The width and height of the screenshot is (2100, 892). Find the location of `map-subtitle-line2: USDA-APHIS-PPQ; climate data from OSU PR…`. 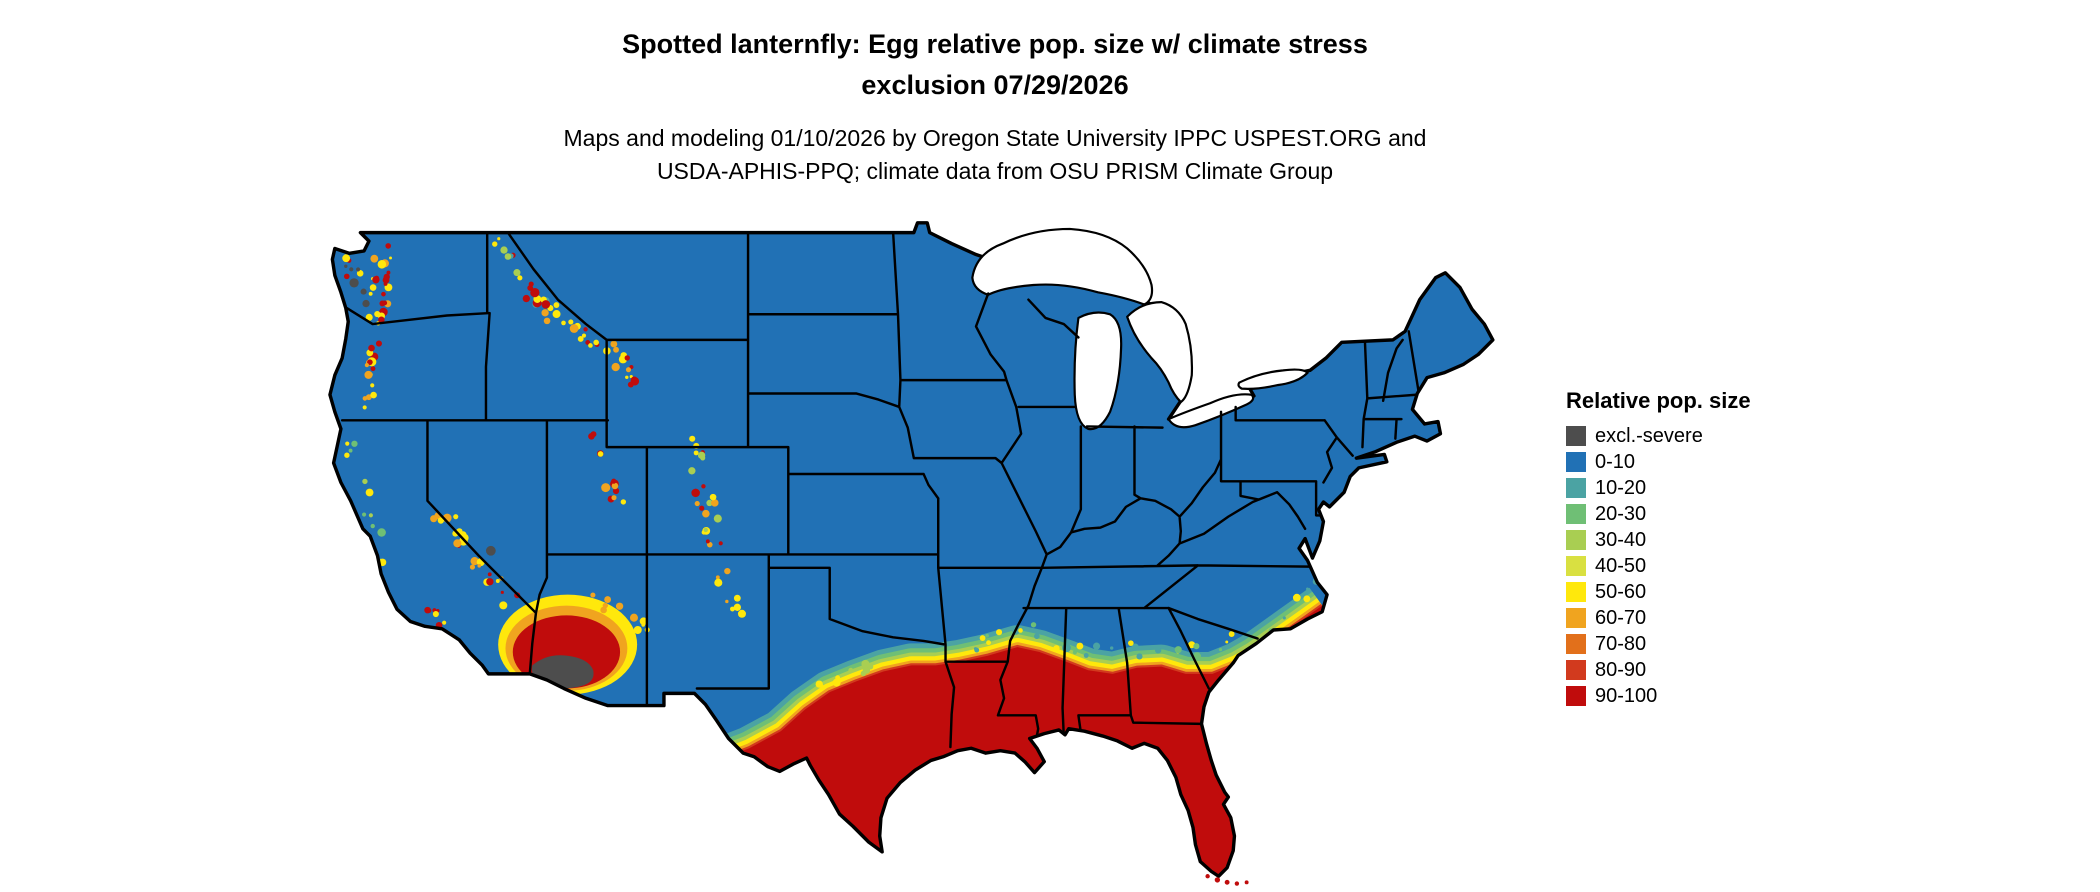

map-subtitle-line2: USDA-APHIS-PPQ; climate data from OSU PR… is located at coordinates (995, 171).